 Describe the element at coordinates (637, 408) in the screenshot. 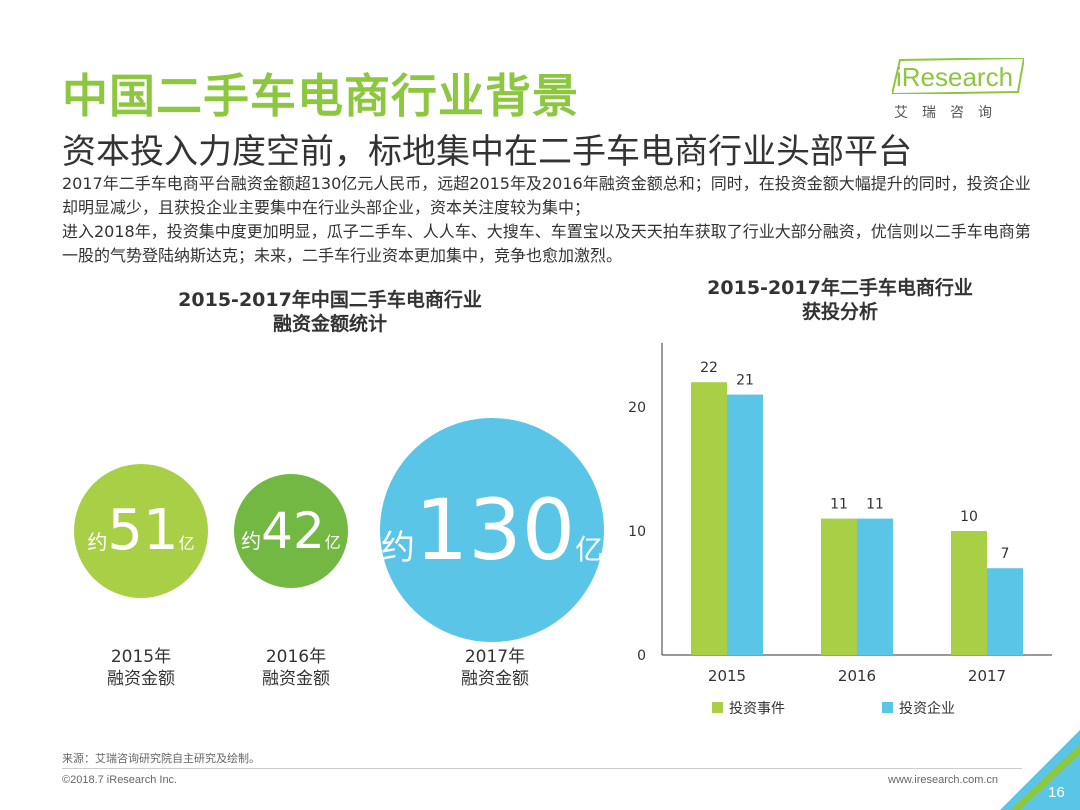

I see `y-tick-label: 20` at that location.